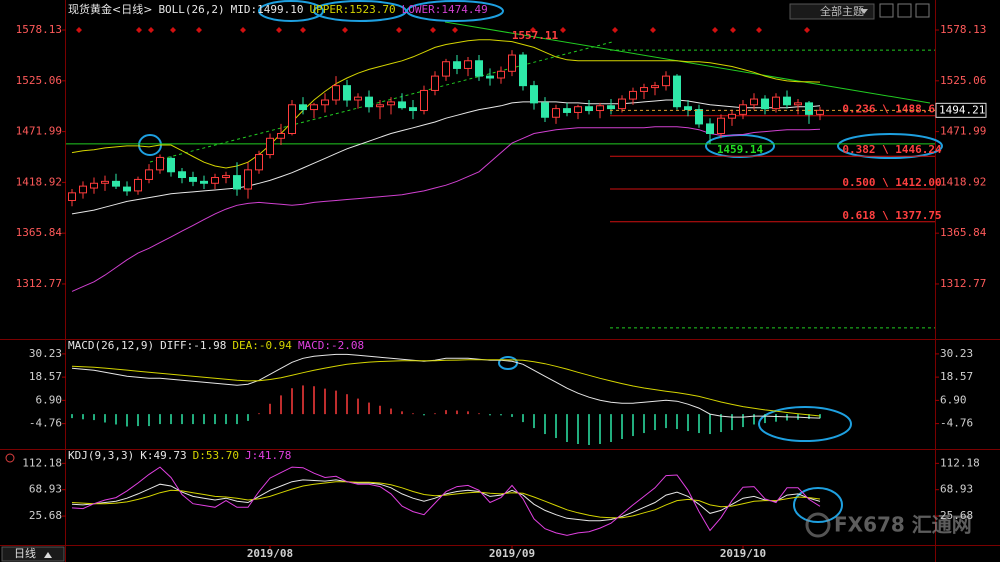  I want to click on fib-label: 0.236 \ 1488.61, so click(892, 109).